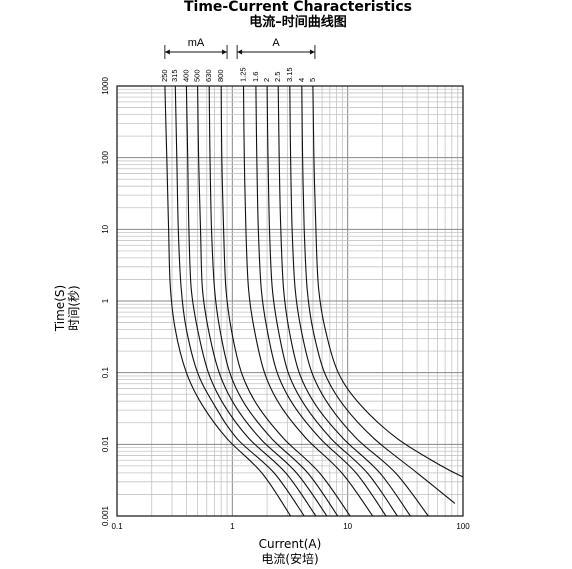 This screenshot has height=569, width=572. I want to click on rating-label: 2.5, so click(277, 77).